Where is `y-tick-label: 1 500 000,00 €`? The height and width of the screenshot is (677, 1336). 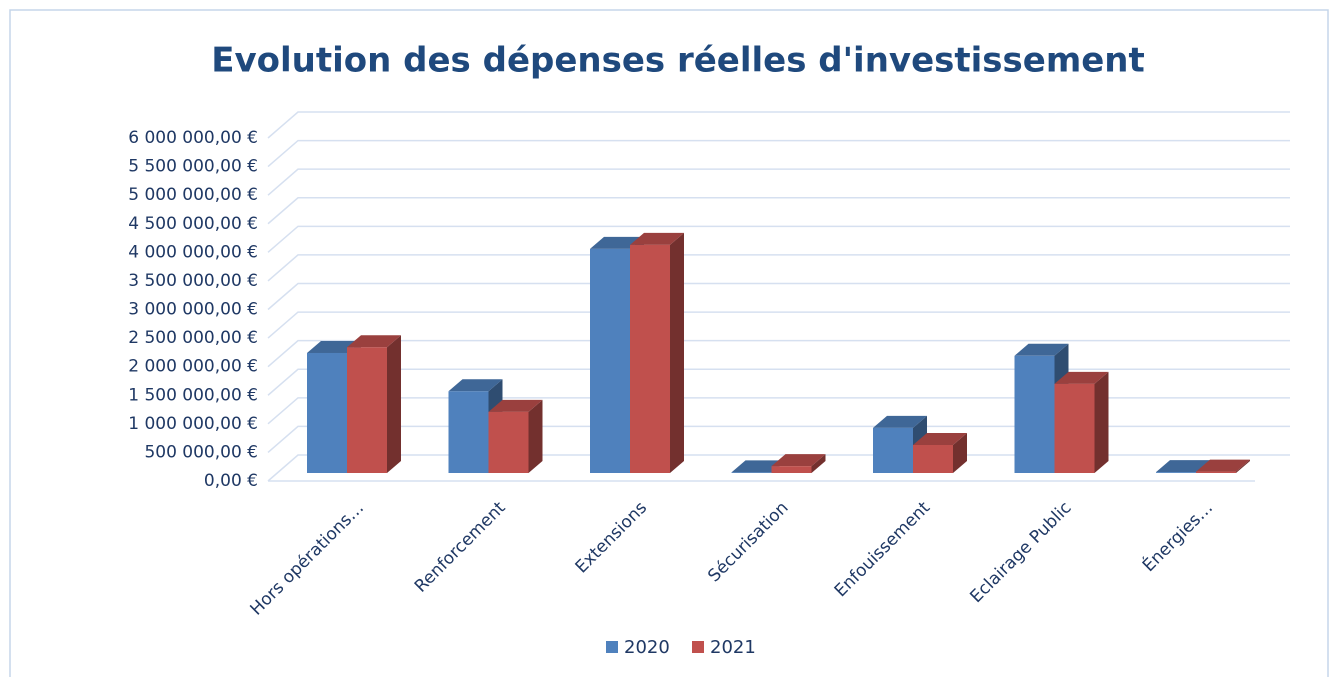
y-tick-label: 1 500 000,00 € is located at coordinates (193, 395).